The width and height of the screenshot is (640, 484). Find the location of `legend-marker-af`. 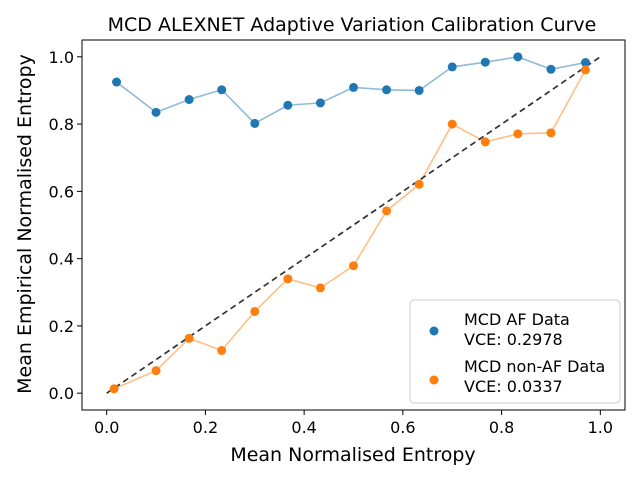

legend-marker-af is located at coordinates (434, 331).